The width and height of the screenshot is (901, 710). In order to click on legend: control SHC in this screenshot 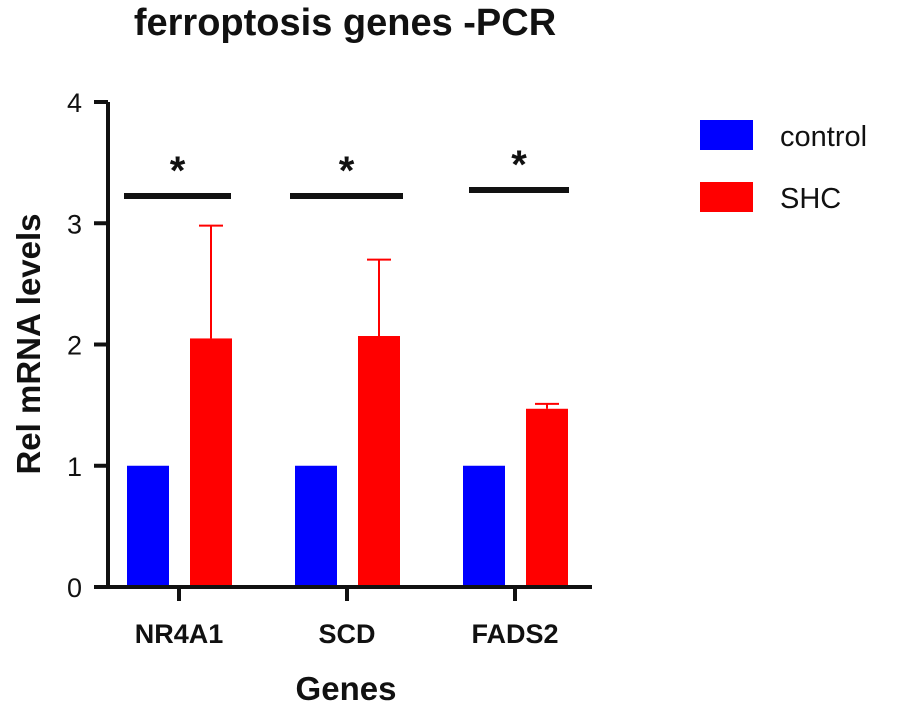, I will do `click(783, 167)`.